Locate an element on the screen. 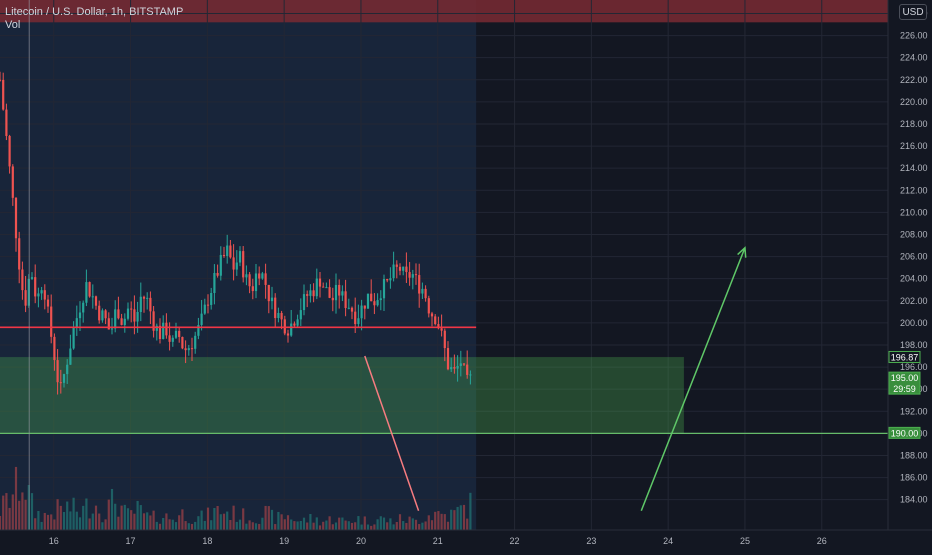 Image resolution: width=932 pixels, height=555 pixels. symbol-title: Litecoin / U.S. Dollar, 1h, BITSTAMP is located at coordinates (94, 12).